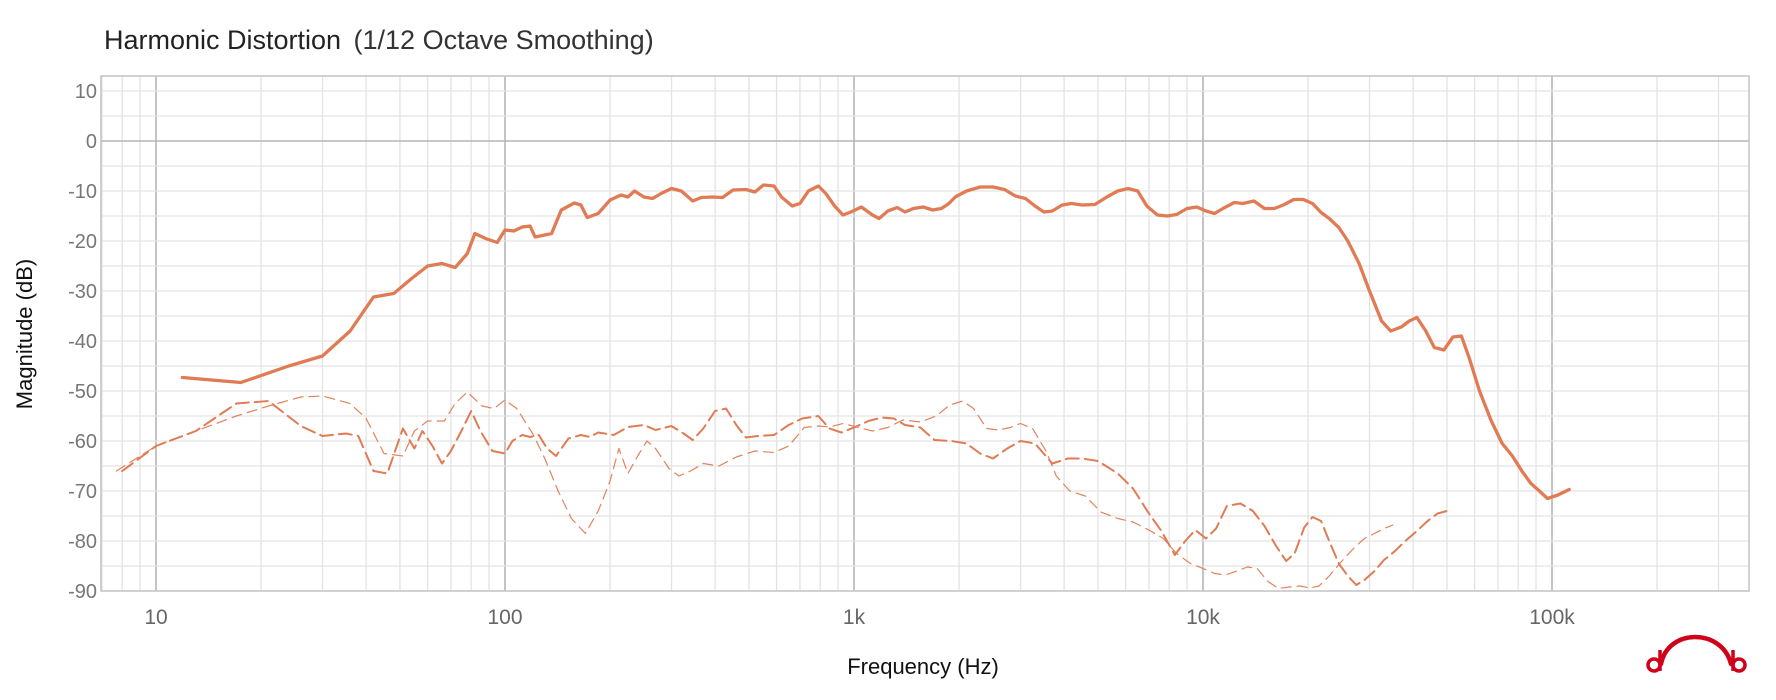  I want to click on y-tick-label: 10, so click(86, 92).